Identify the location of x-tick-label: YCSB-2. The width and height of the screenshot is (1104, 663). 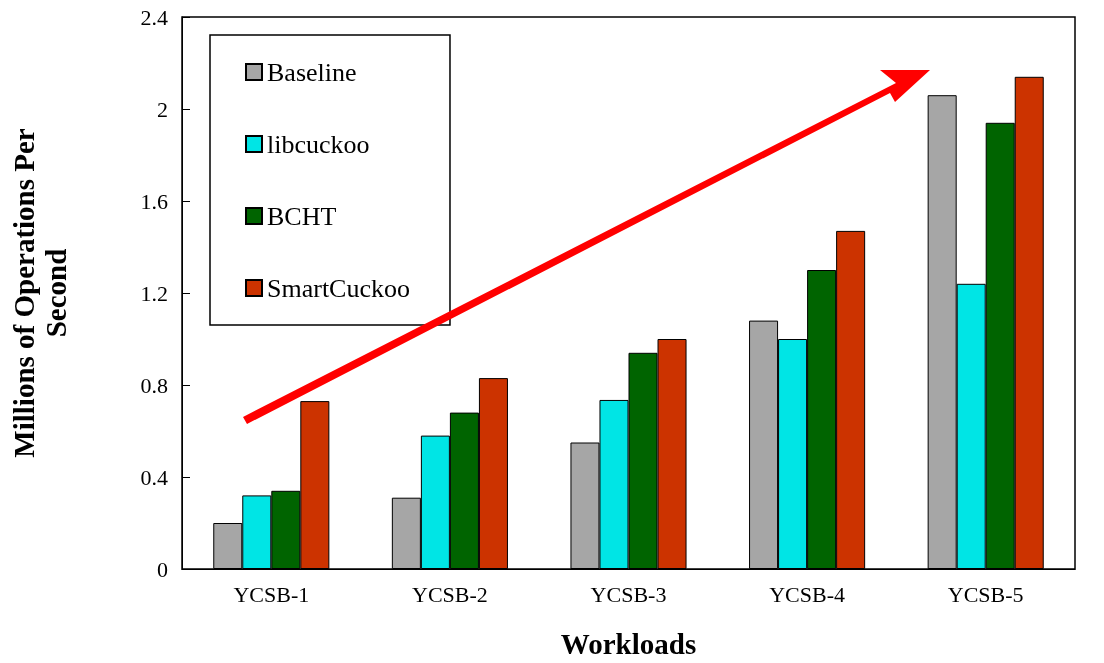
(450, 594).